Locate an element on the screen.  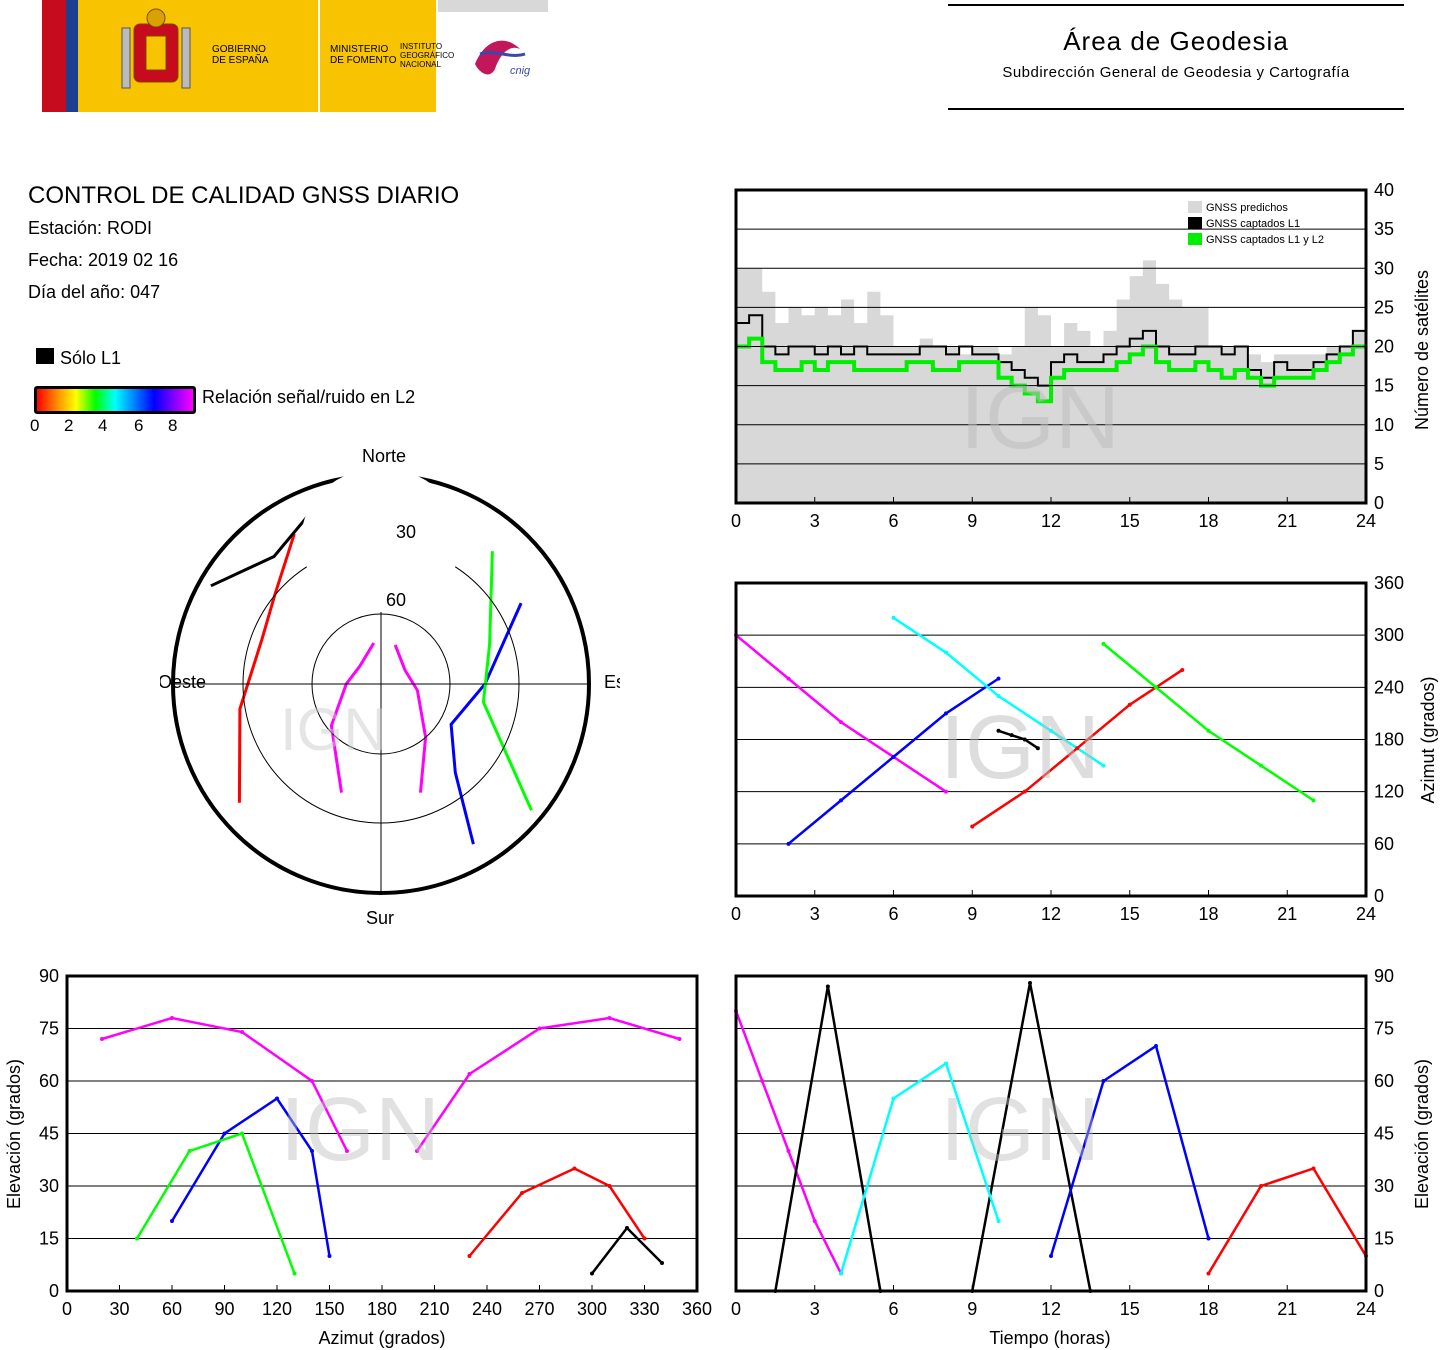
y-tick-label: 20 is located at coordinates (1384, 347).